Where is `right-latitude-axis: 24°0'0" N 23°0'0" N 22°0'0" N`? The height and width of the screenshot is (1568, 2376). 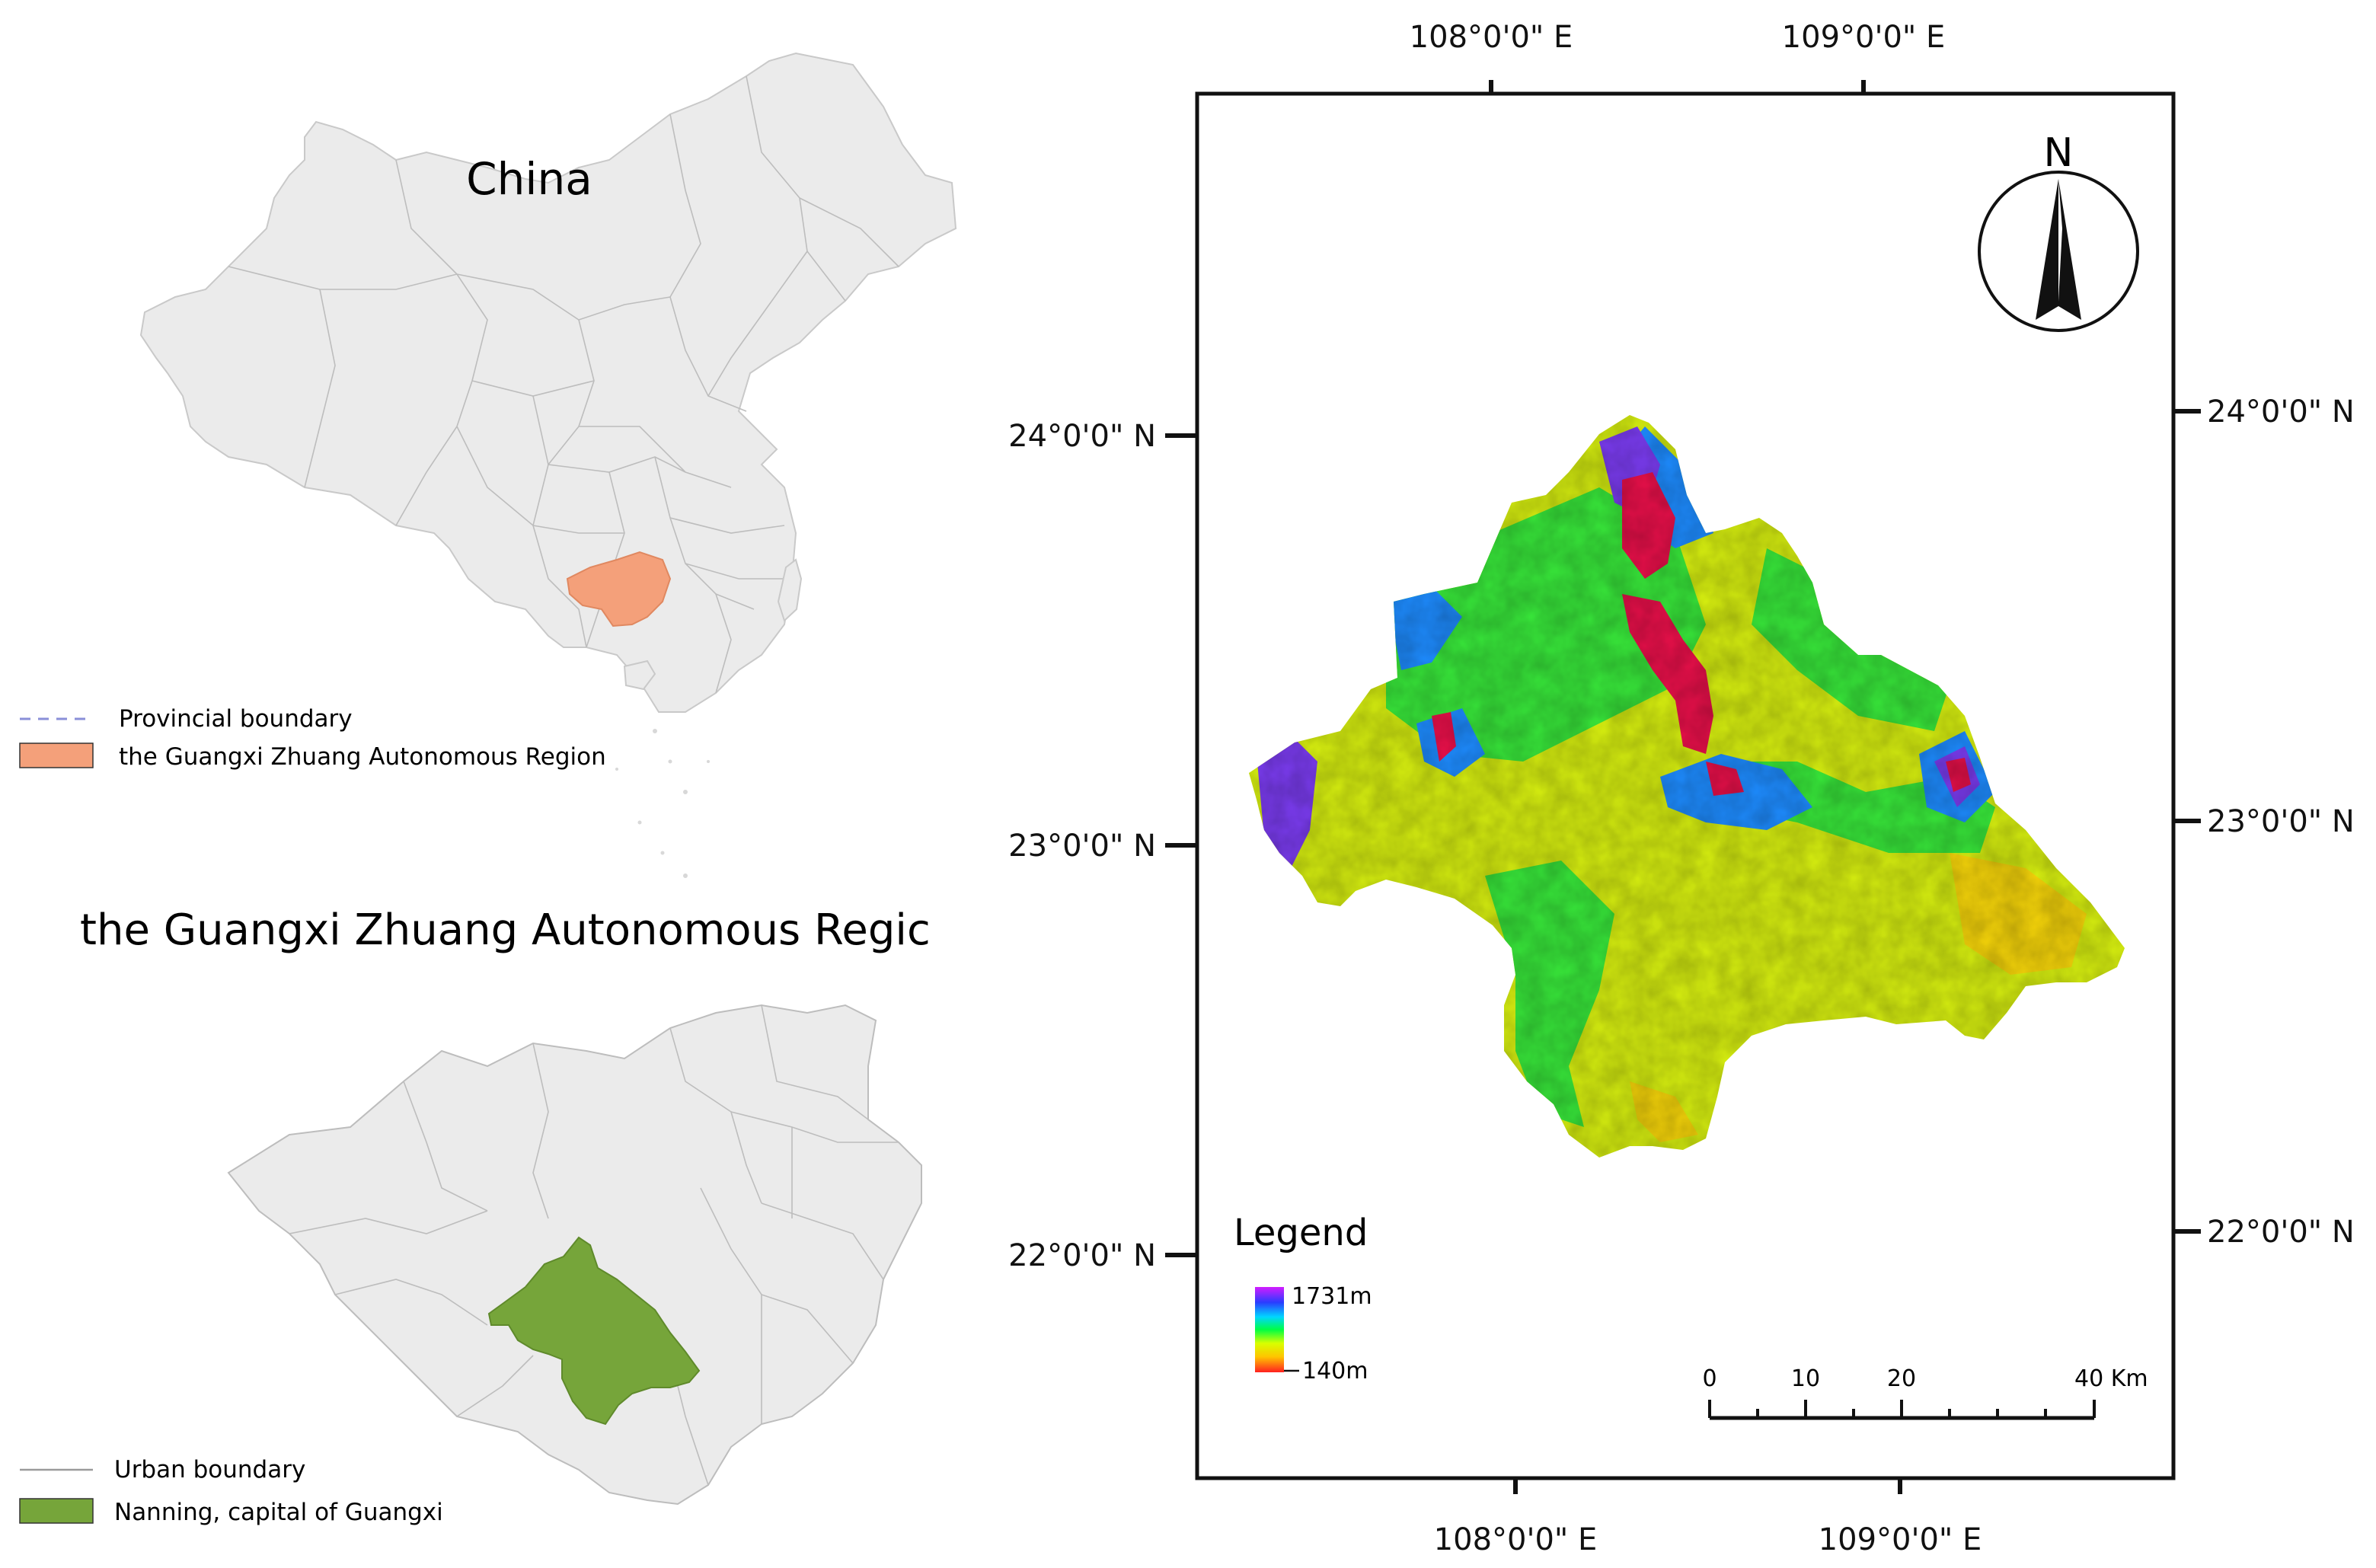 right-latitude-axis: 24°0'0" N 23°0'0" N 22°0'0" N is located at coordinates (2264, 822).